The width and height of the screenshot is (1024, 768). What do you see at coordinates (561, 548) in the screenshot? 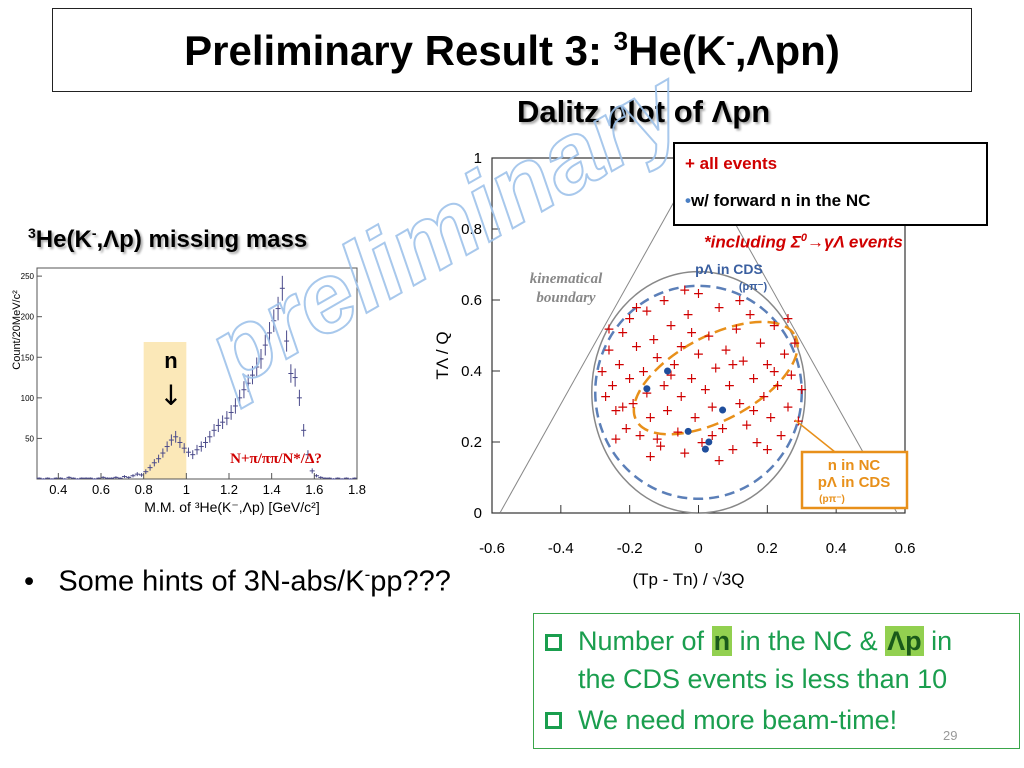
I see `x-tick-label: -0.4` at bounding box center [561, 548].